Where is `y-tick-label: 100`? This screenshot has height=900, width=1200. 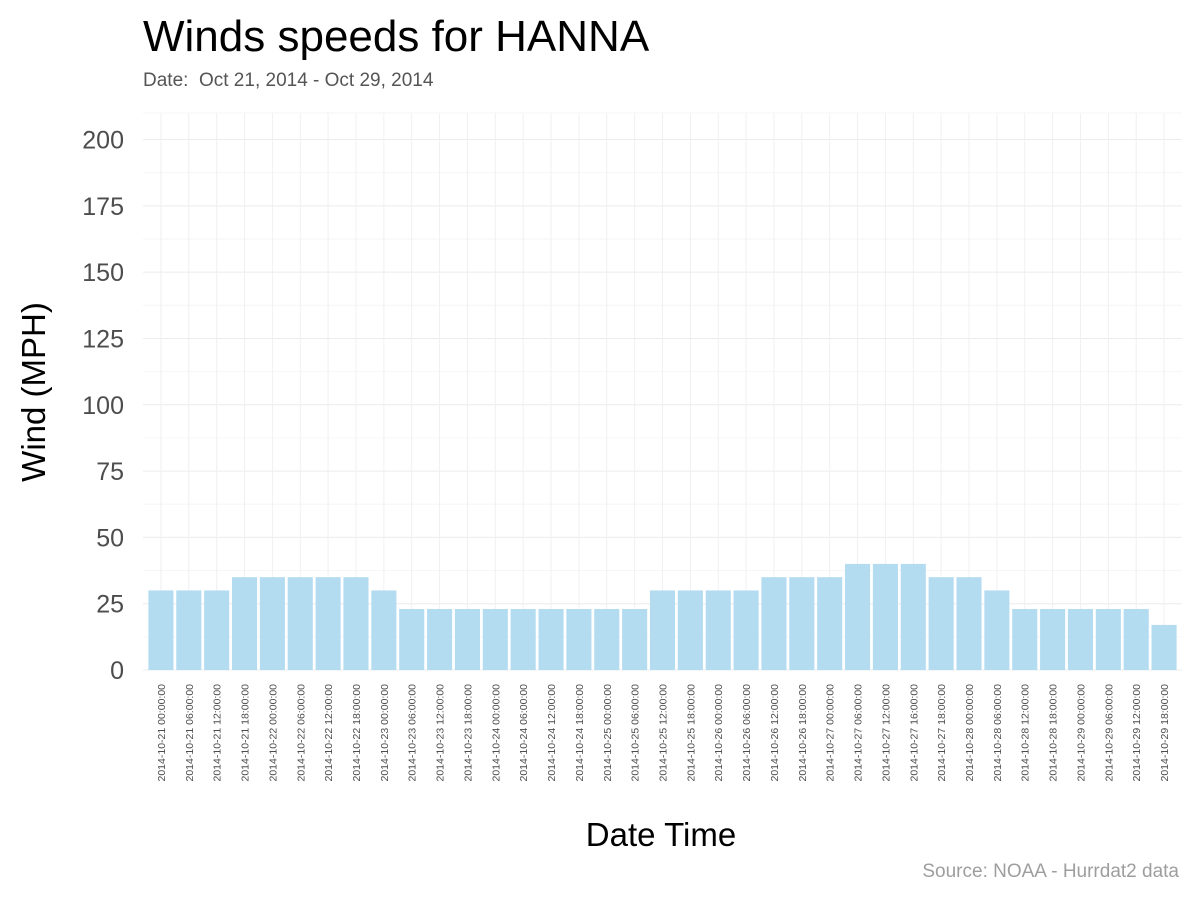
y-tick-label: 100 is located at coordinates (103, 406).